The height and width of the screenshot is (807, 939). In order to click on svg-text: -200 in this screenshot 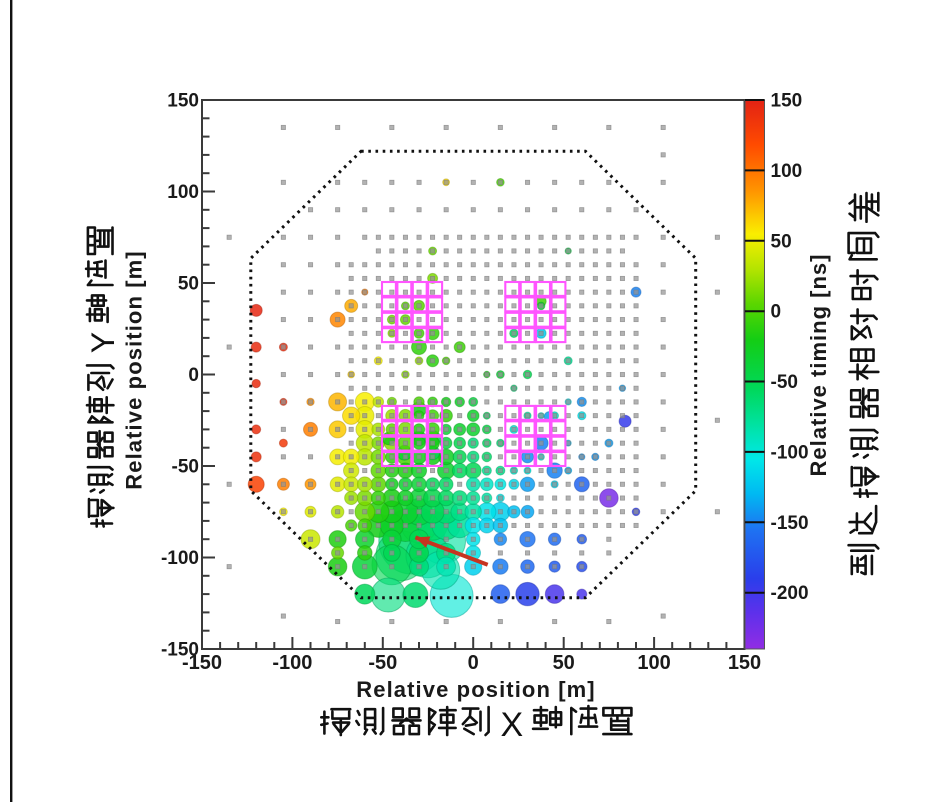, I will do `click(790, 593)`.